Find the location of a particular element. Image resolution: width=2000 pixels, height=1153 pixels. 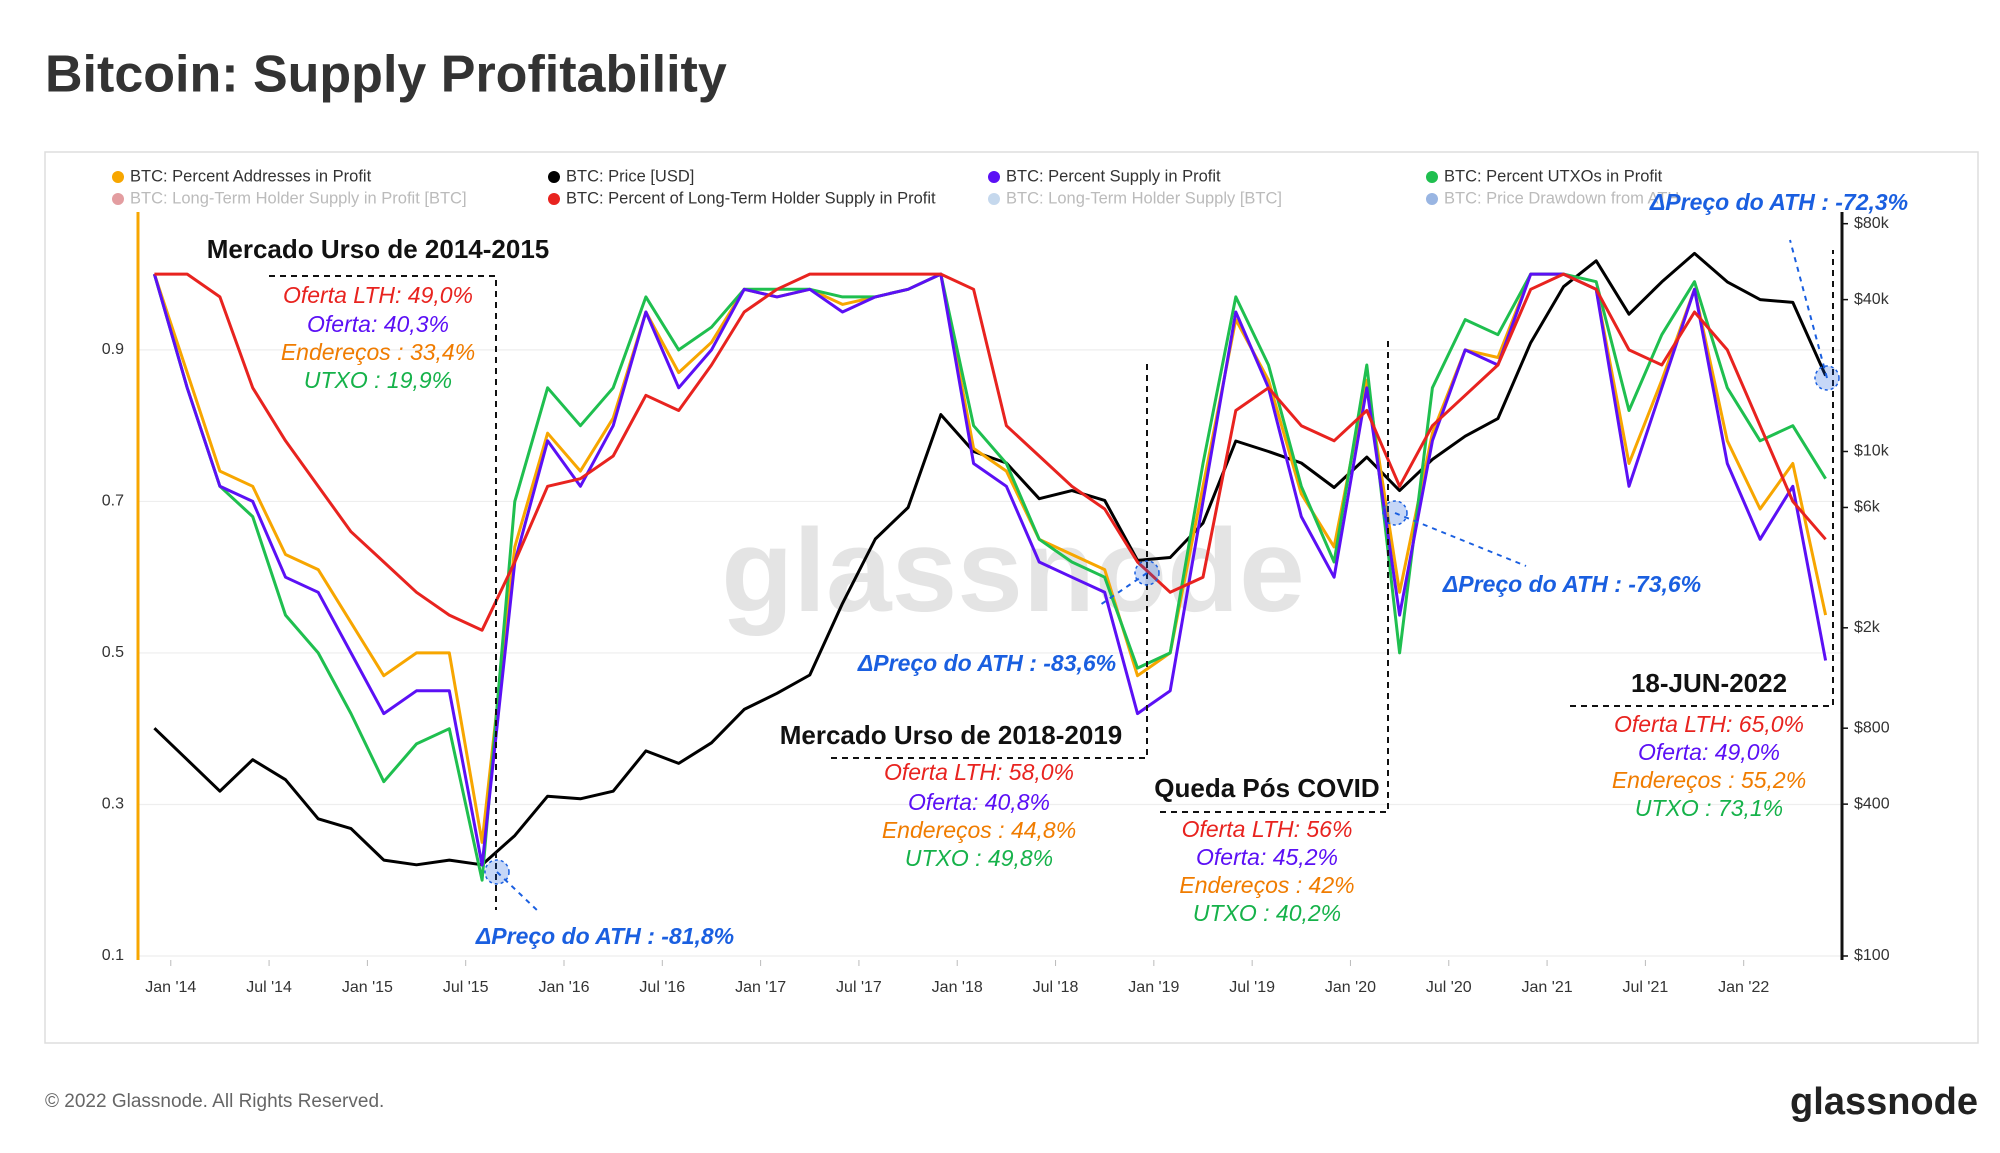

legend-label: BTC: Price [USD] is located at coordinates (630, 176).